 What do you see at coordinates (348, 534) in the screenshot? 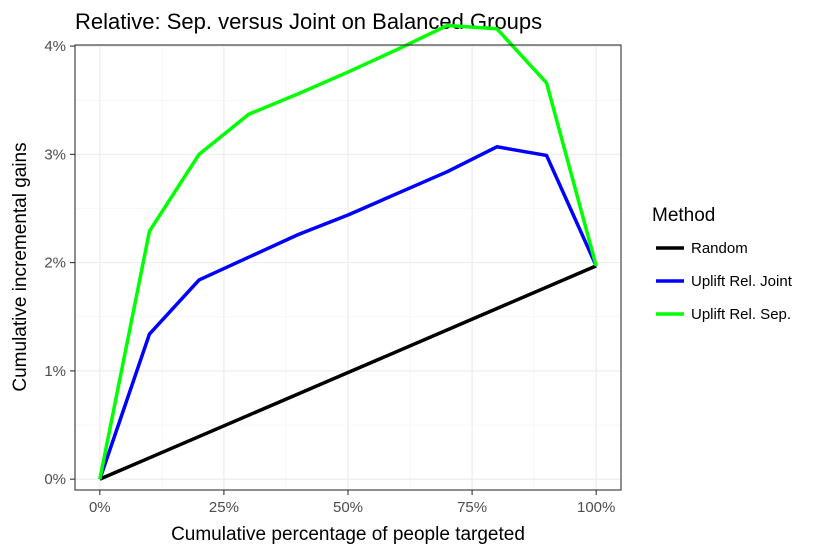
I see `x-axis-title: Cumulative percentage of people targeted` at bounding box center [348, 534].